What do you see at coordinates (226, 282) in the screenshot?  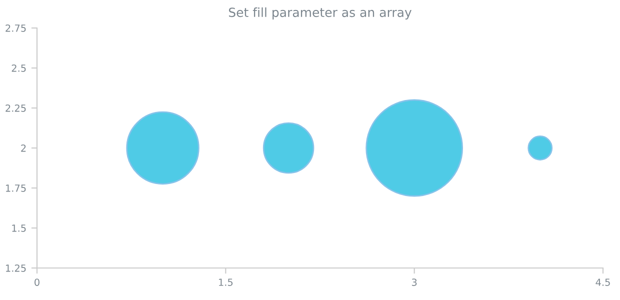 I see `x-tick-label: 1.5` at bounding box center [226, 282].